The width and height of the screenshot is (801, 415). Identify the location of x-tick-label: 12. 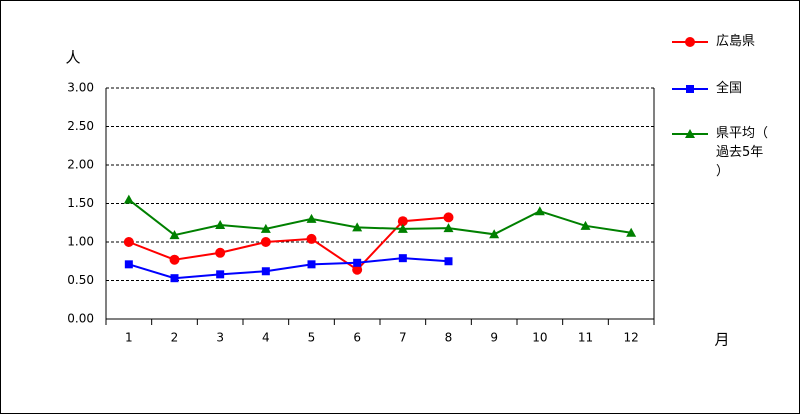
(631, 338).